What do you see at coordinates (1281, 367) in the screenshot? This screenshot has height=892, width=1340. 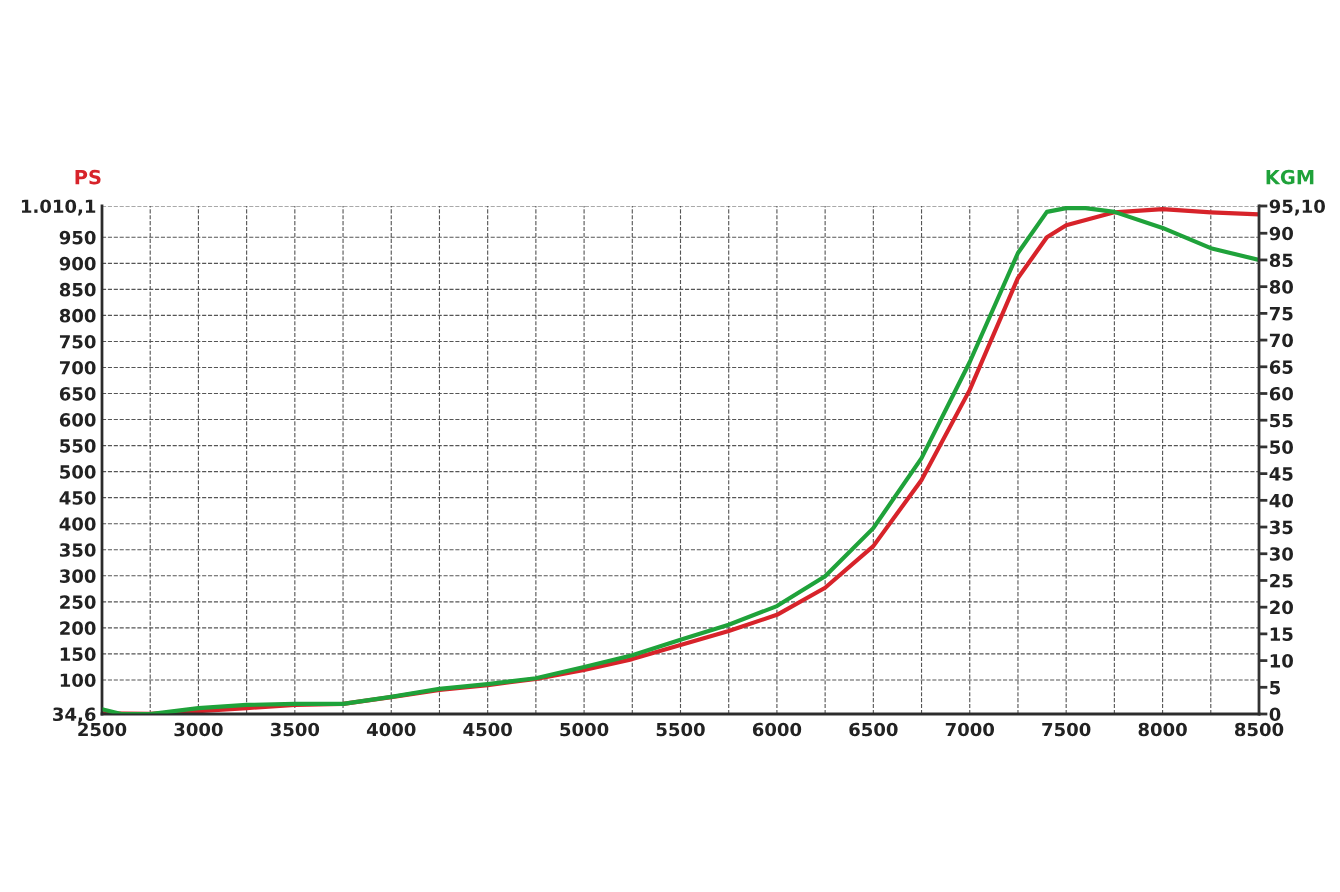 I see `y2-tick-label: 65` at bounding box center [1281, 367].